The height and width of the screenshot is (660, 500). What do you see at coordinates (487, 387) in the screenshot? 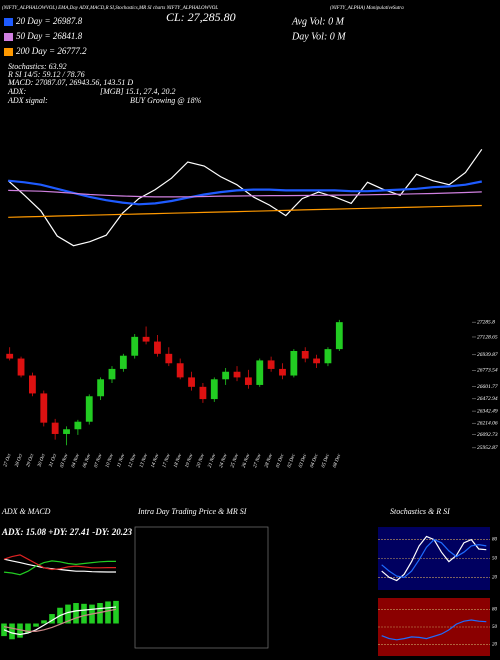
I see `y-tick-label: 26601.77` at bounding box center [487, 387].